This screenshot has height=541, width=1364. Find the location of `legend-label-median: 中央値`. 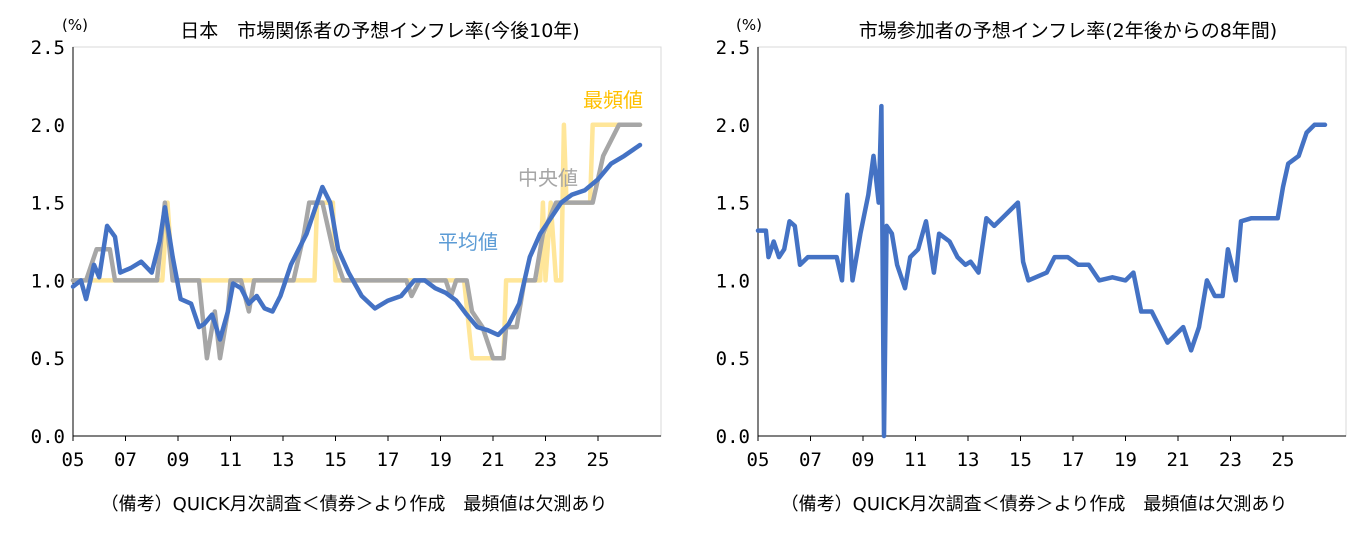

legend-label-median: 中央値 is located at coordinates (548, 178).